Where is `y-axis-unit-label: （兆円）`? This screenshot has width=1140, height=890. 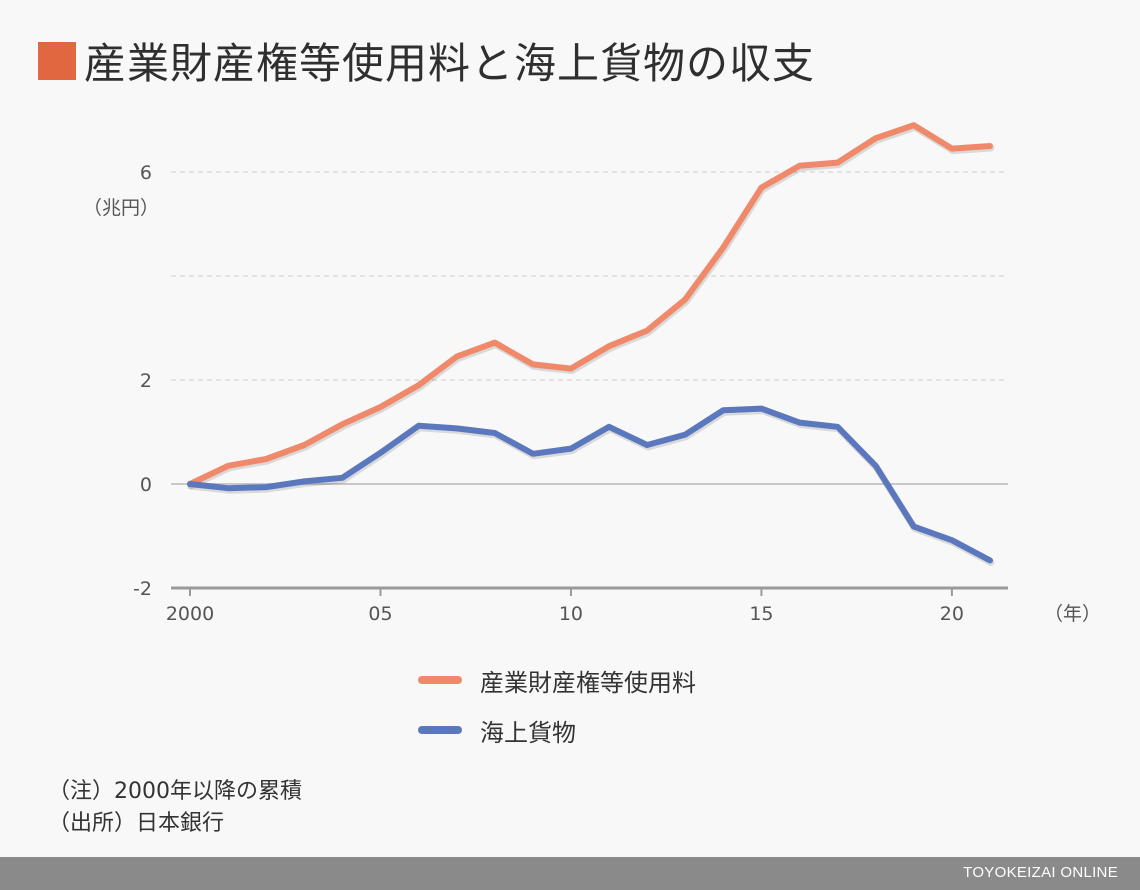 y-axis-unit-label: （兆円） is located at coordinates (121, 208).